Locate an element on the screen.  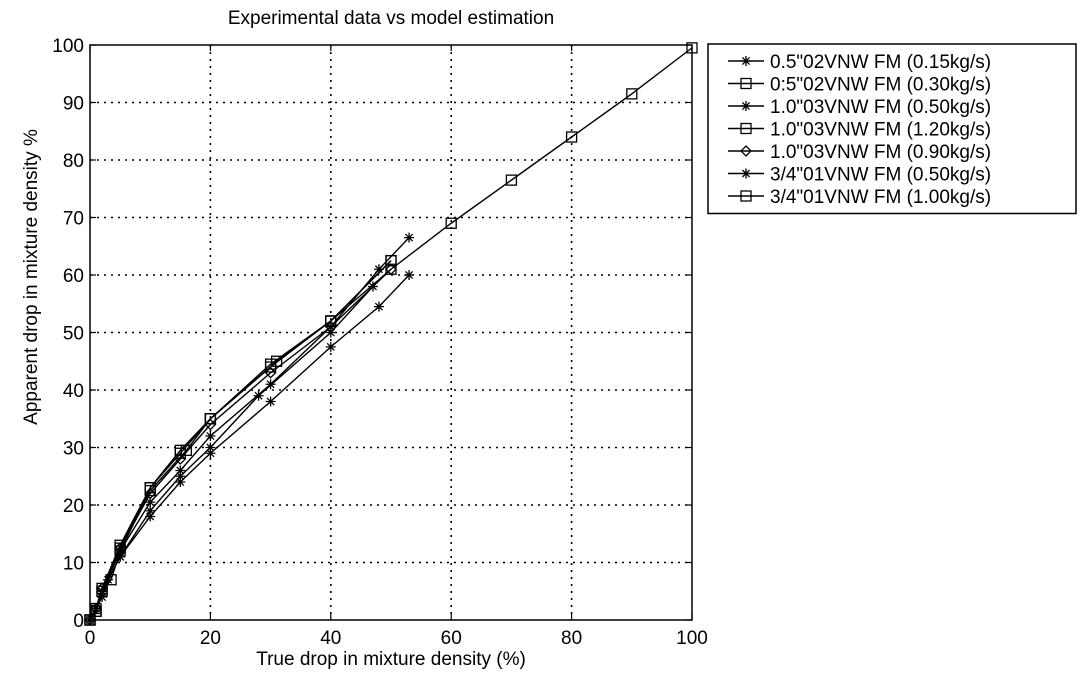
chart-title: Experimental data vs model estimation is located at coordinates (391, 18).